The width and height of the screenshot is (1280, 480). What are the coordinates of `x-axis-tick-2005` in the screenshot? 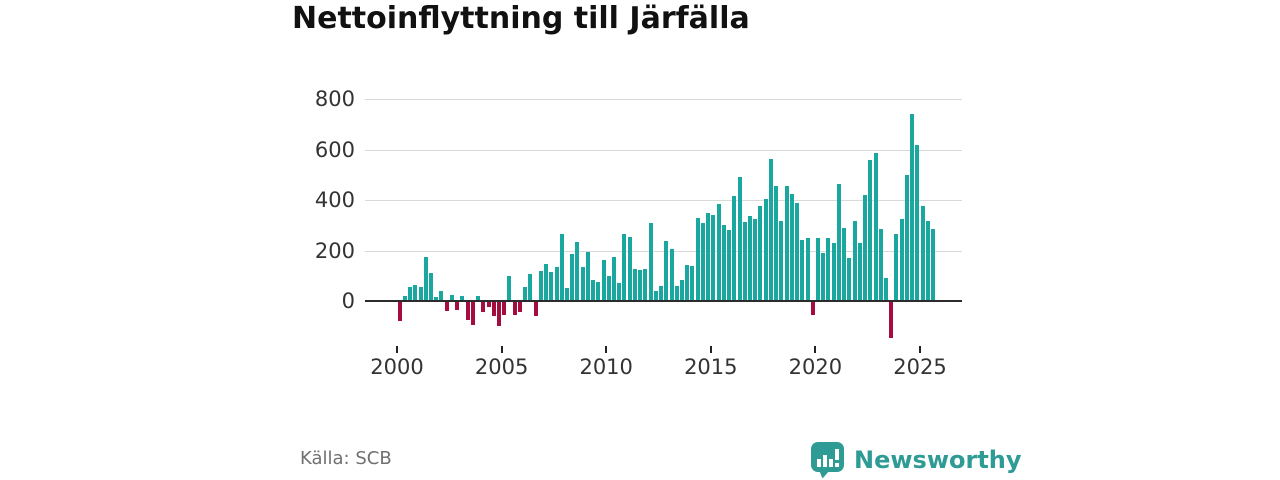 It's located at (501, 349).